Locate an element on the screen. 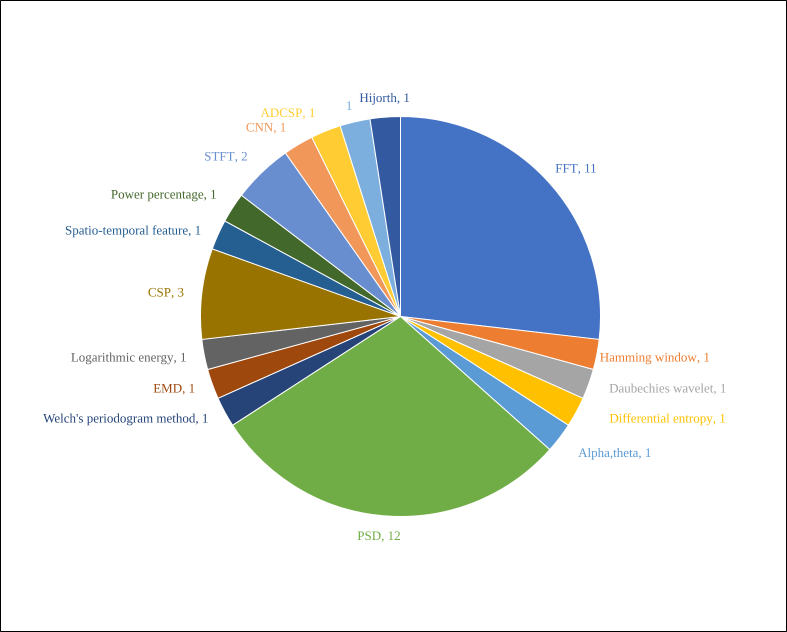 The width and height of the screenshot is (787, 632). slice-label: Power percentage is located at coordinates (157, 194).